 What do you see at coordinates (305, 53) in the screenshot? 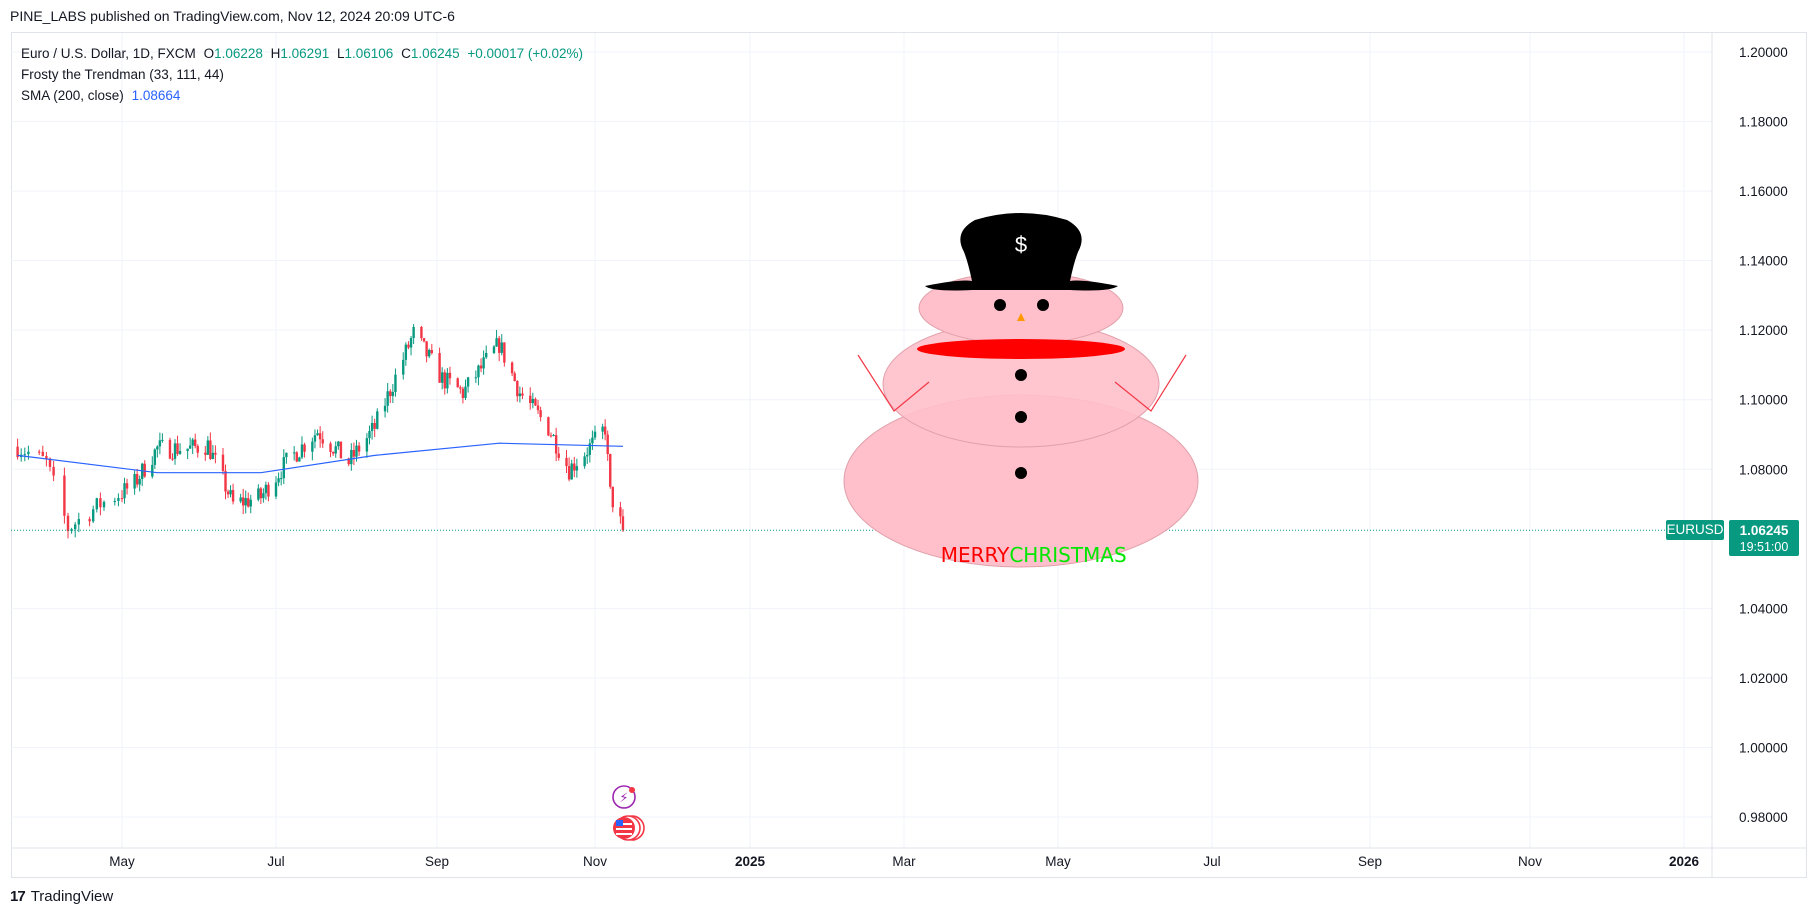
I see `legend-high: 1.06291` at bounding box center [305, 53].